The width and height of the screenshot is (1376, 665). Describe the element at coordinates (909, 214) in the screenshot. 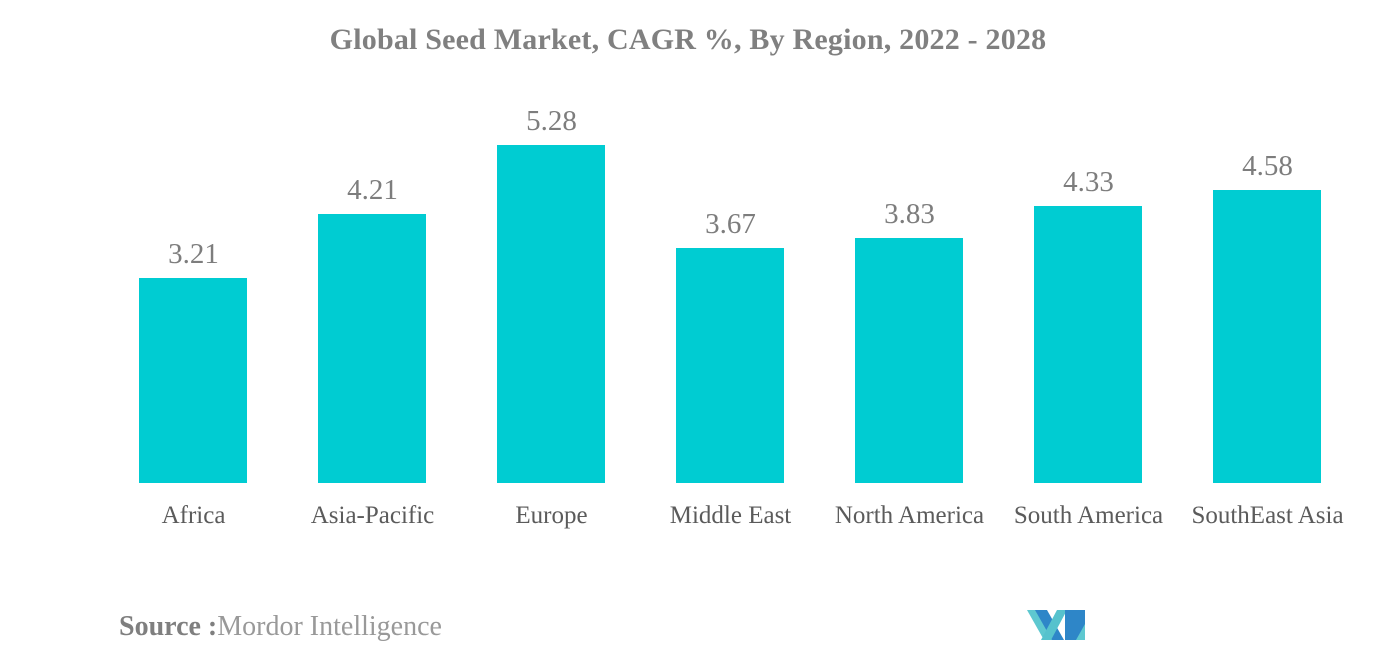

I see `bar-value-label: 3.83` at that location.